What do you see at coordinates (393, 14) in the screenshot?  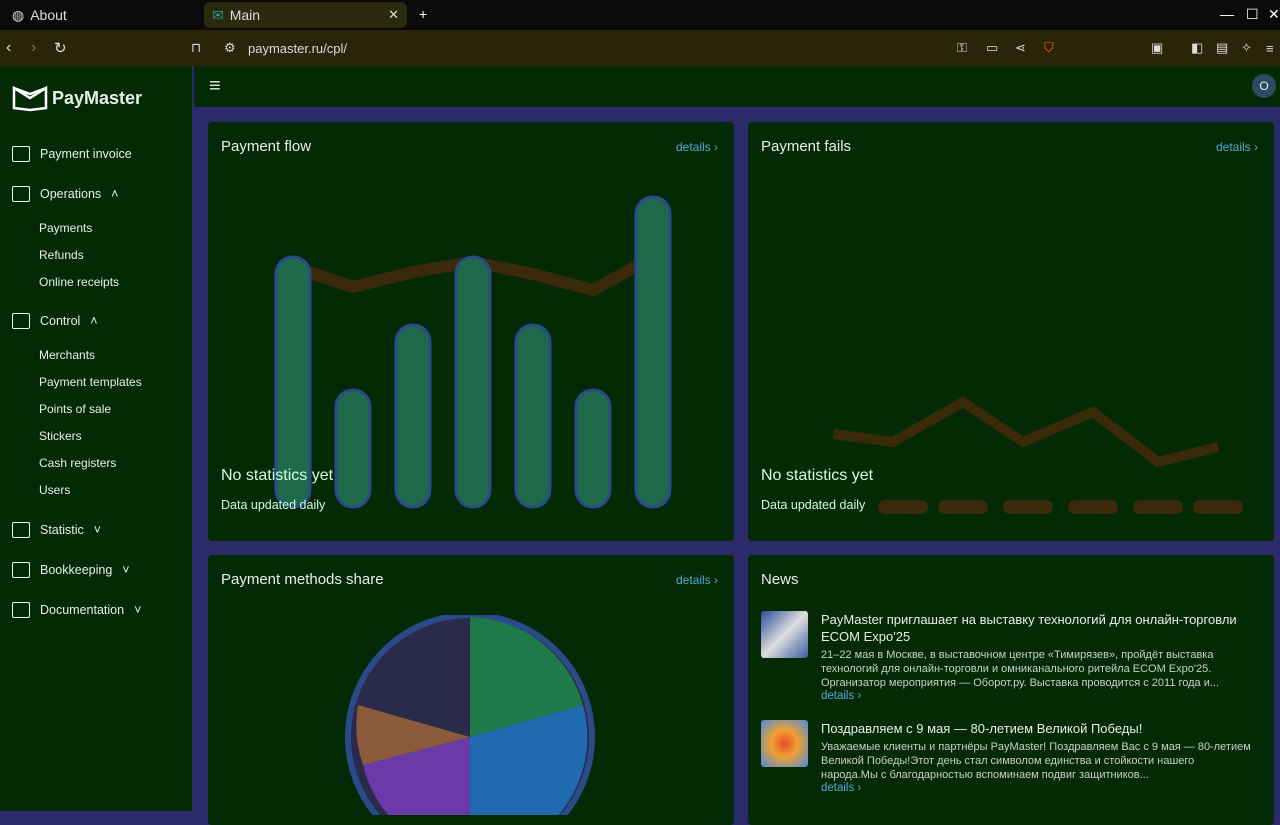 I see `close-tab-icon: ✕` at bounding box center [393, 14].